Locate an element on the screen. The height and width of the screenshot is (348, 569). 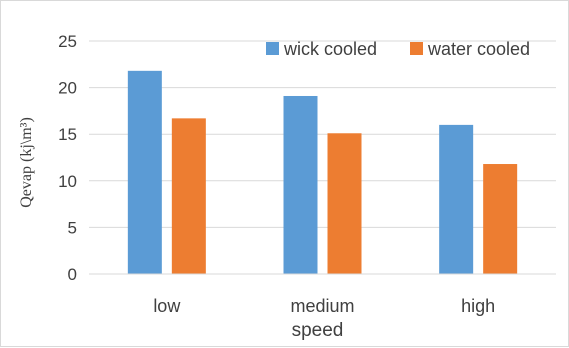
bar-wick-cooled-low is located at coordinates (144, 172).